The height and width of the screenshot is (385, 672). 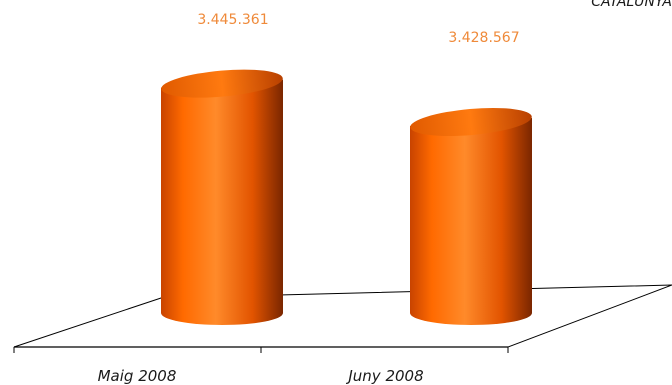 What do you see at coordinates (137, 376) in the screenshot?
I see `x-tick-label: Maig 2008` at bounding box center [137, 376].